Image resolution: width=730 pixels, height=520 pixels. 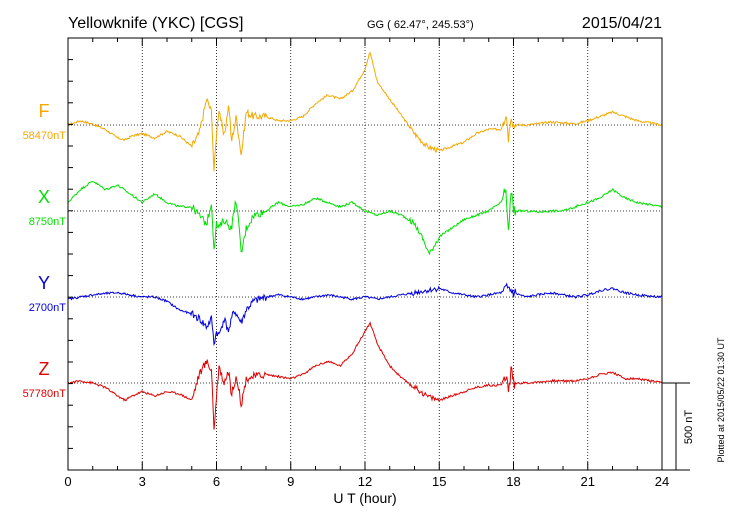 I want to click on x-tick-label: 9, so click(x=290, y=481).